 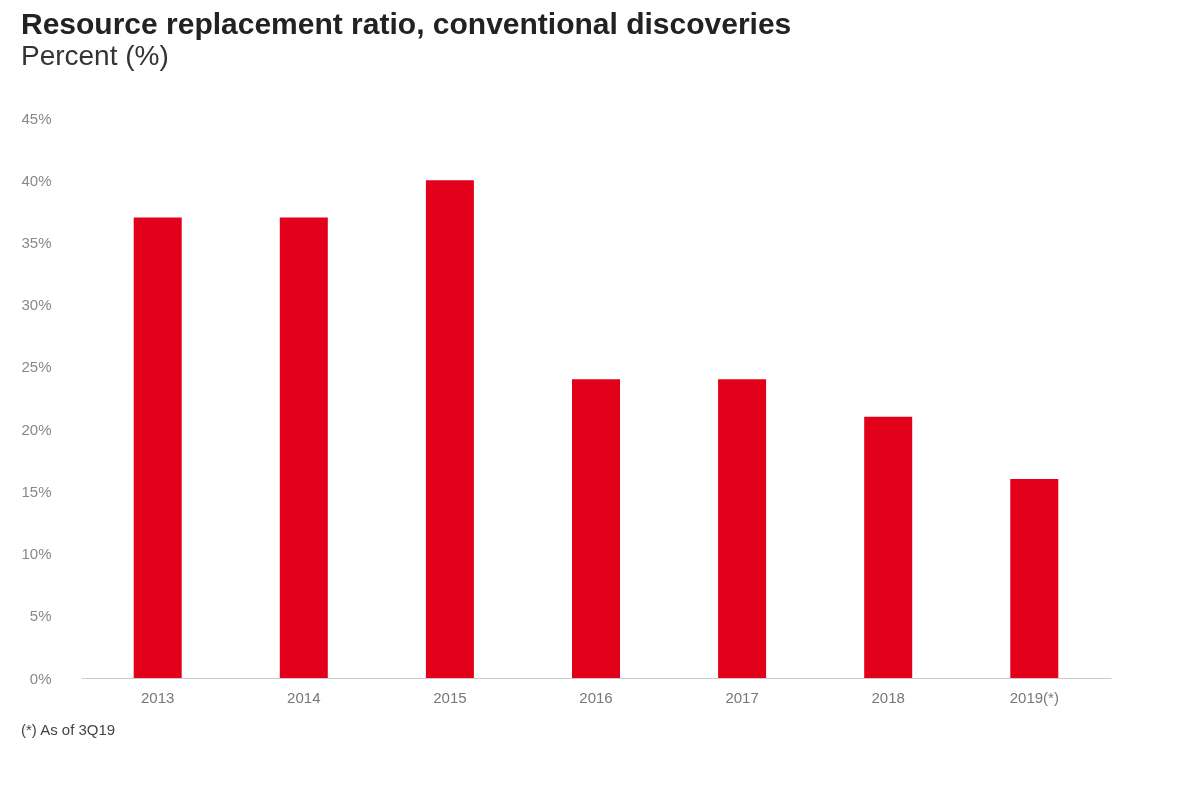 What do you see at coordinates (36, 429) in the screenshot?
I see `y-tick-label: 20%` at bounding box center [36, 429].